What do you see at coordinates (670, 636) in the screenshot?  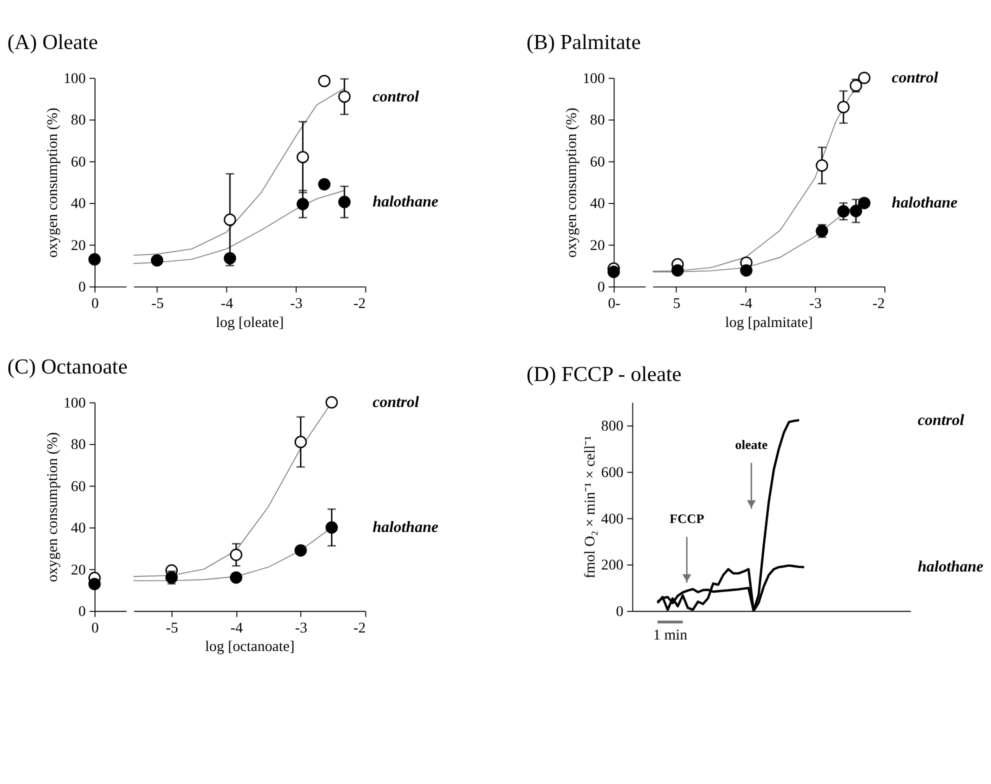 I see `text: 1 min` at bounding box center [670, 636].